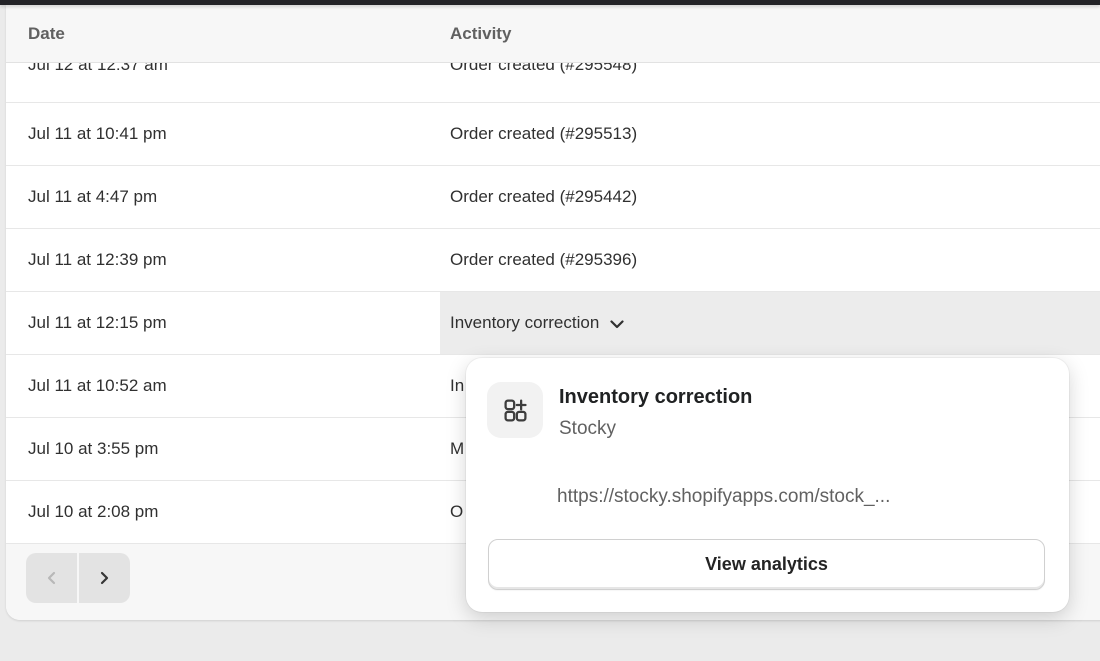 The height and width of the screenshot is (661, 1100). I want to click on date-cell: Jul 11 at 4:47 pm, so click(93, 196).